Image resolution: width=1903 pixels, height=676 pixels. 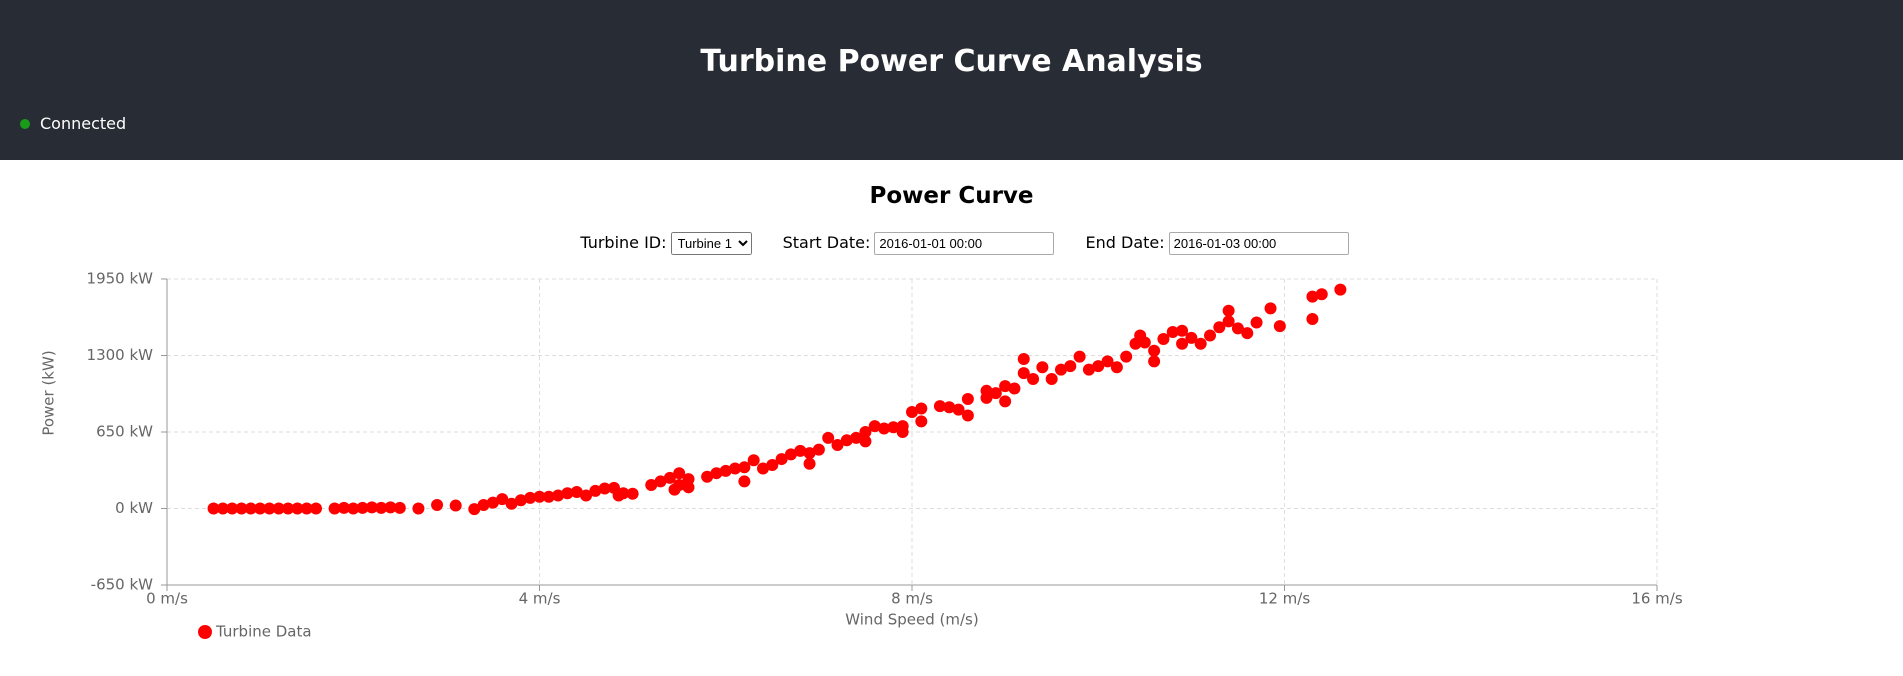 What do you see at coordinates (1258, 243) in the screenshot?
I see `end-input` at bounding box center [1258, 243].